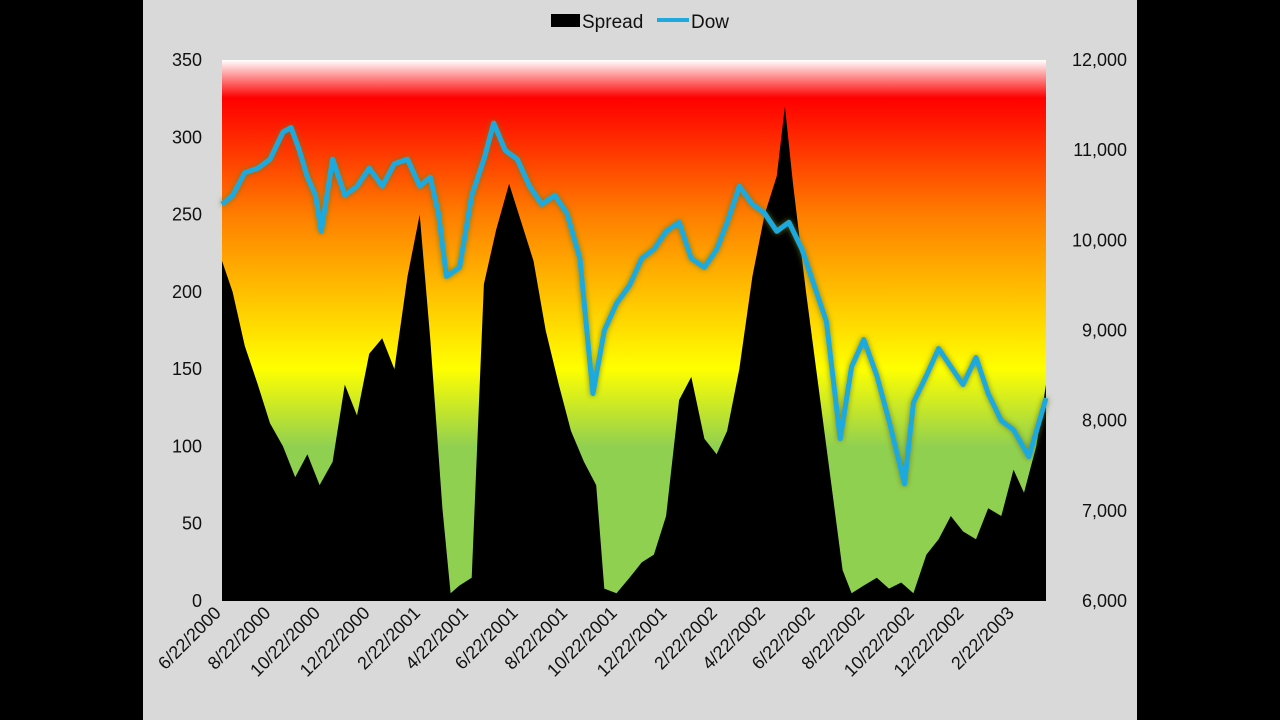 This screenshot has width=1280, height=720. Describe the element at coordinates (197, 601) in the screenshot. I see `y-left-tick-label: 0` at that location.